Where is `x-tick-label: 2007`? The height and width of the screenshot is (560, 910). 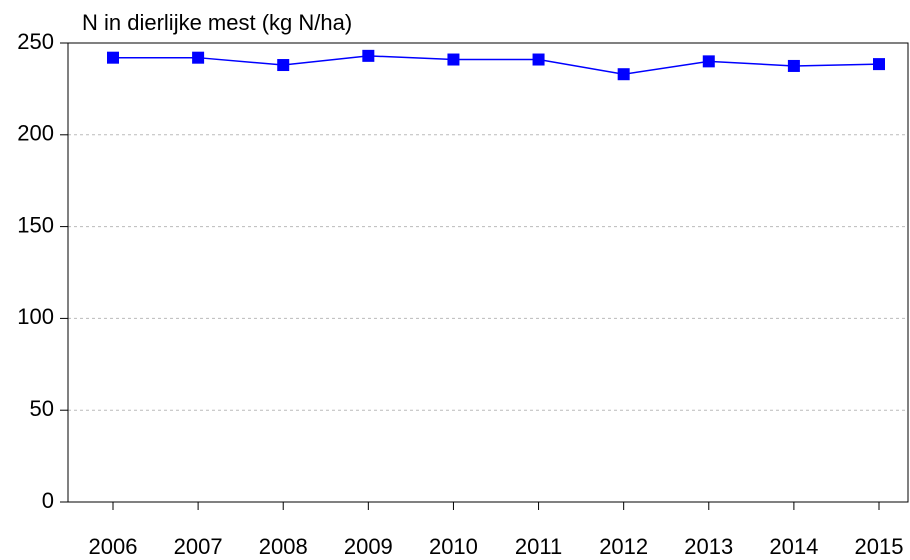
x-tick-label: 2007 is located at coordinates (198, 546).